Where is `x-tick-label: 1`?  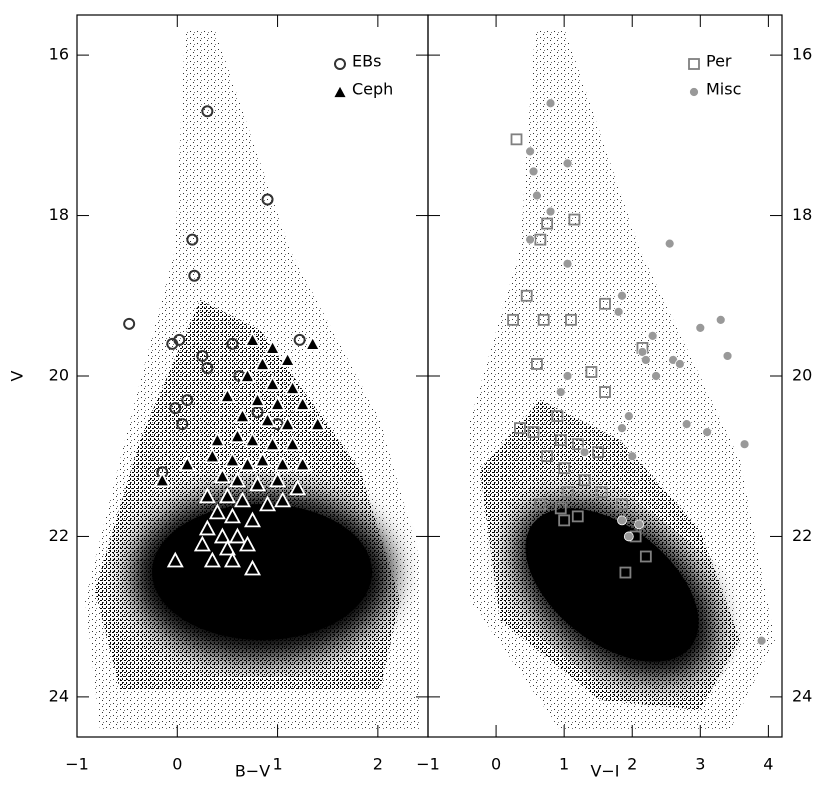
x-tick-label: 1 is located at coordinates (277, 764).